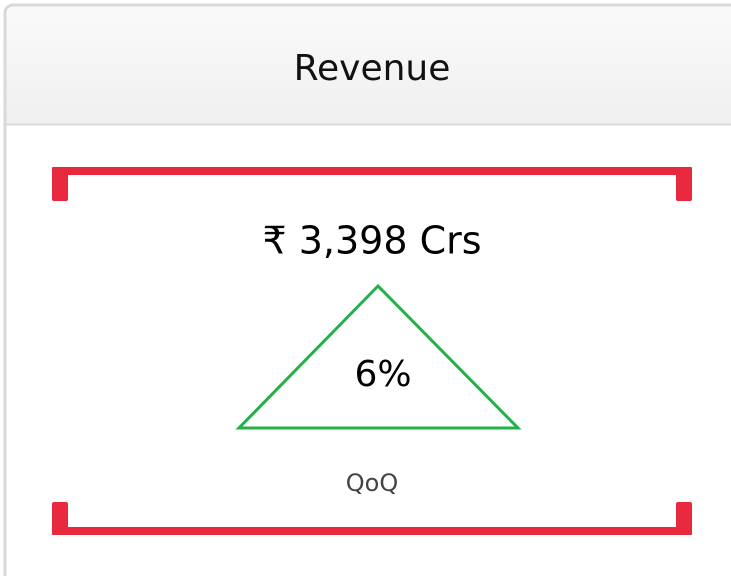 This screenshot has width=731, height=576. What do you see at coordinates (372, 483) in the screenshot?
I see `metric-period: QoQ` at bounding box center [372, 483].